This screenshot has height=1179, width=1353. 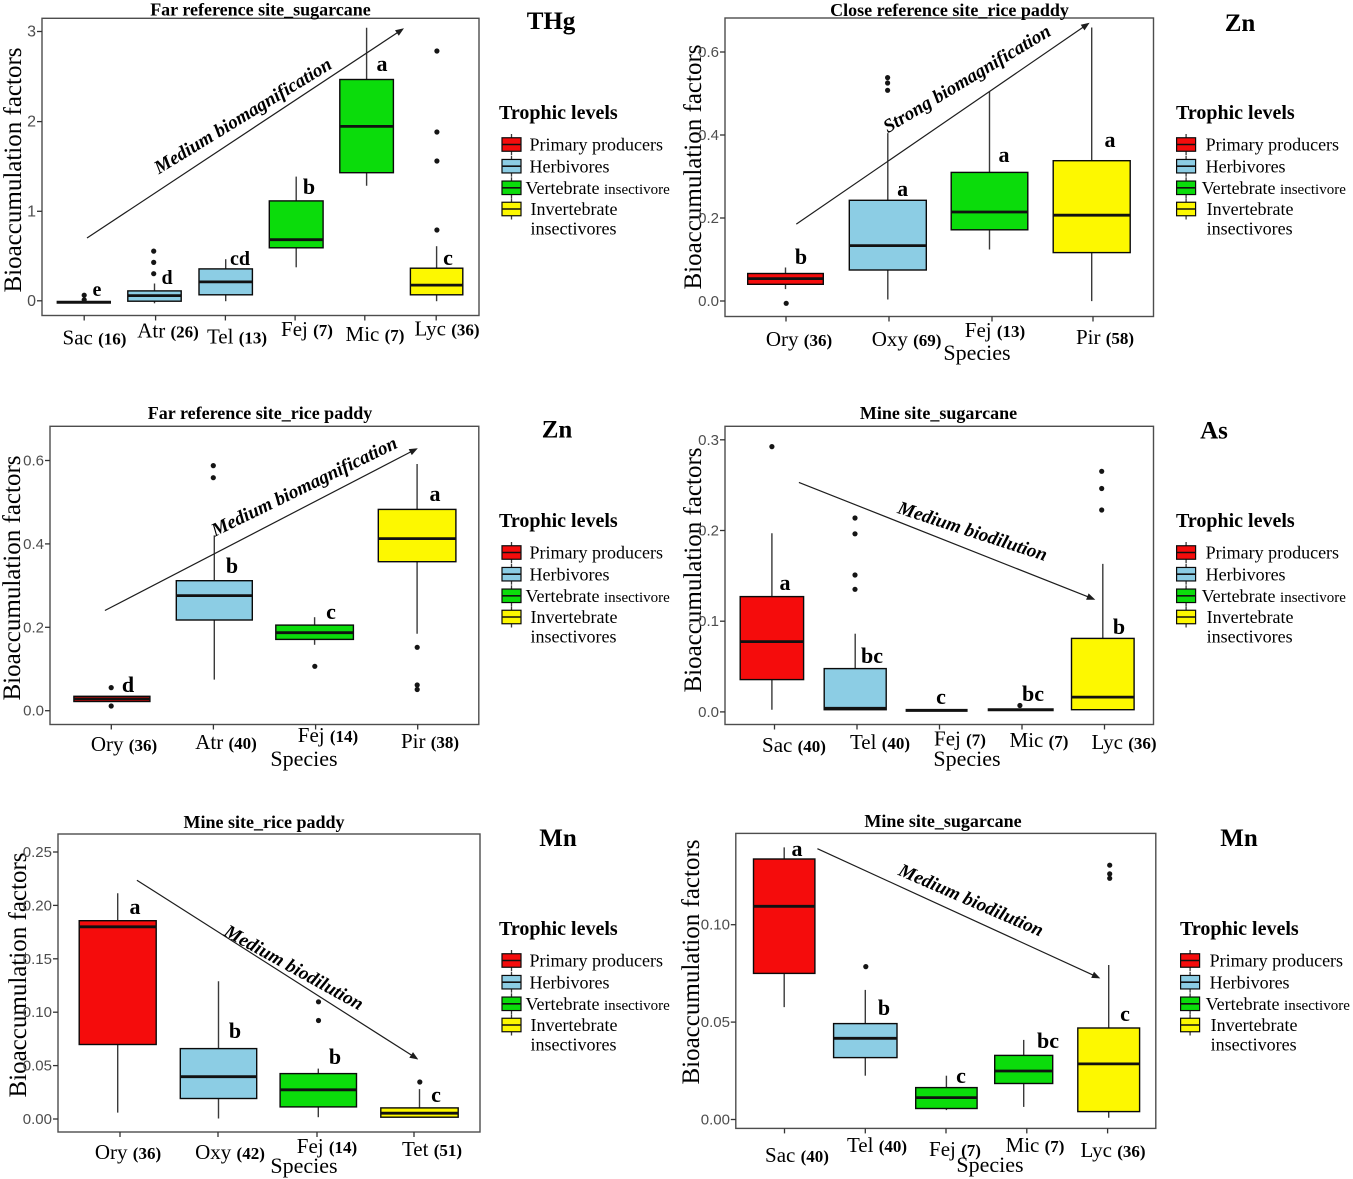 What do you see at coordinates (794, 745) in the screenshot?
I see `svg-text: Sac (40)` at bounding box center [794, 745].